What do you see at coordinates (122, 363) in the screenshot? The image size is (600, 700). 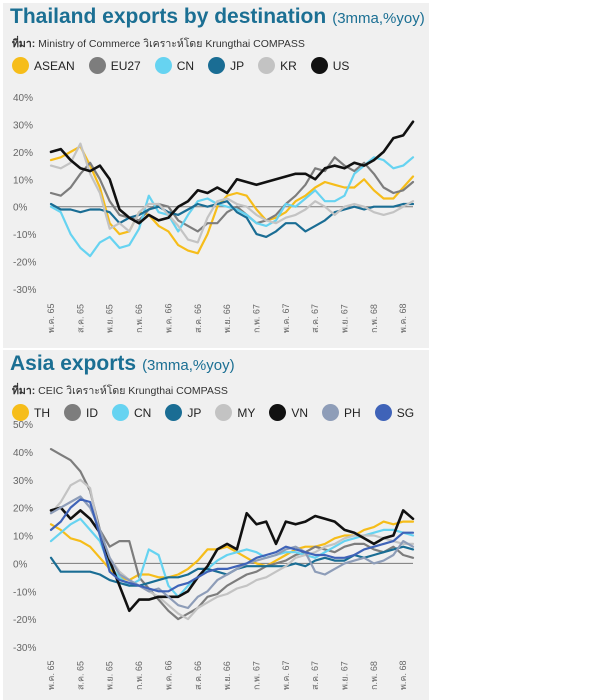 I see `chart-title: Asia exports (3mma,%yoy)` at bounding box center [122, 363].